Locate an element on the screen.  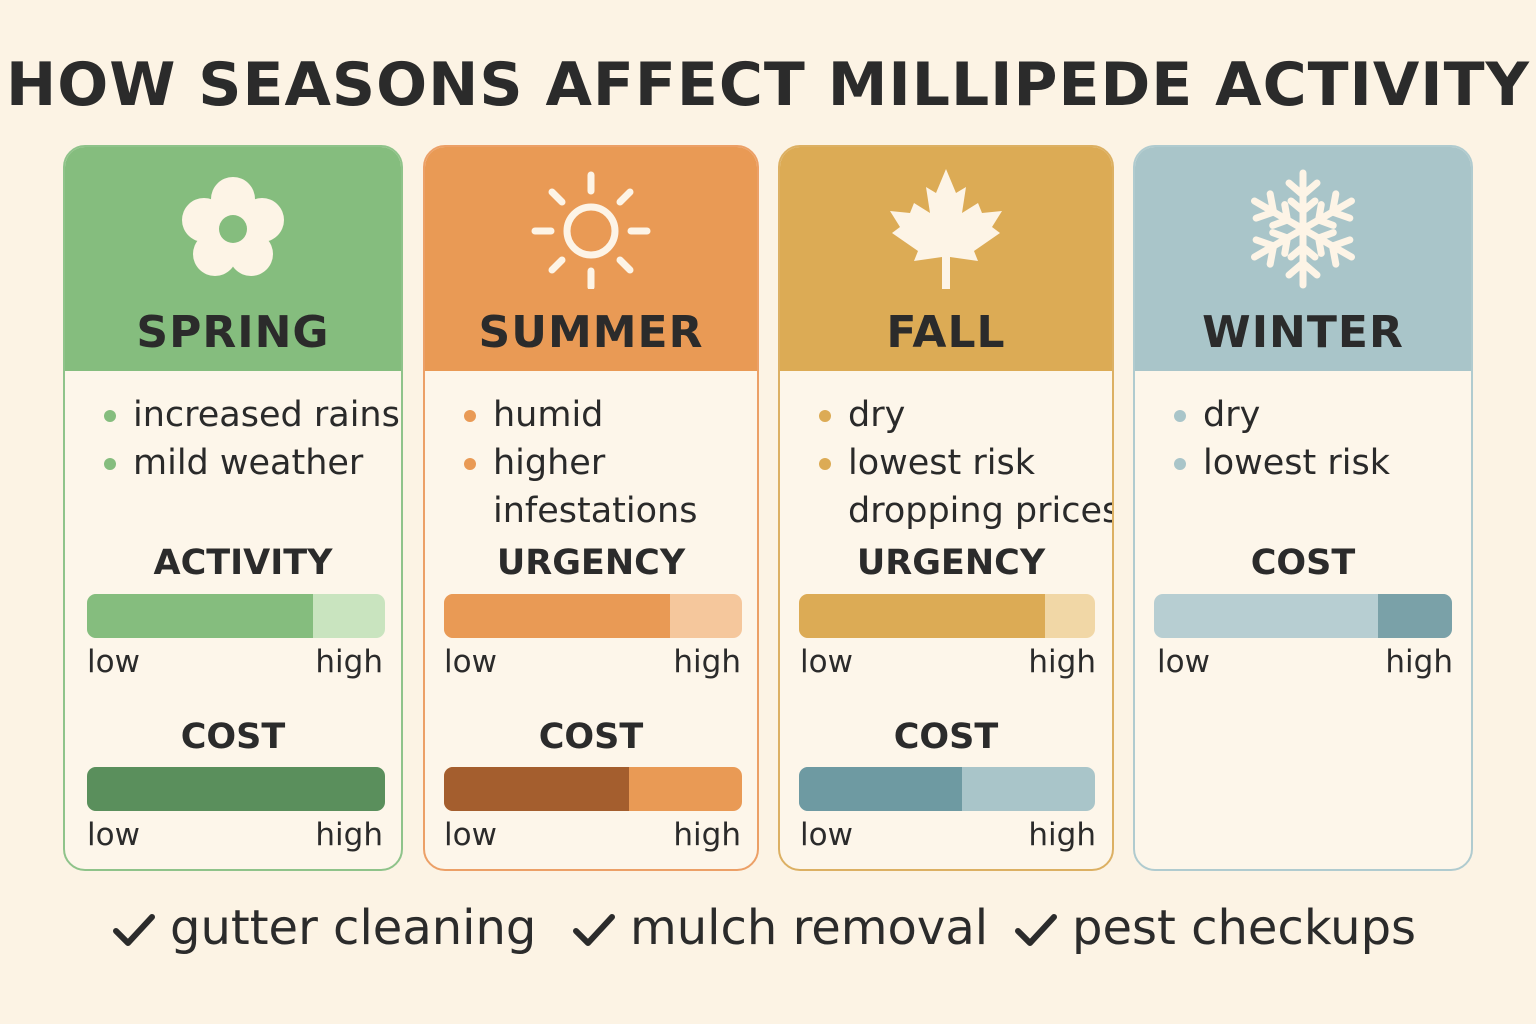
list-item: increased rains is located at coordinates (250, 415).